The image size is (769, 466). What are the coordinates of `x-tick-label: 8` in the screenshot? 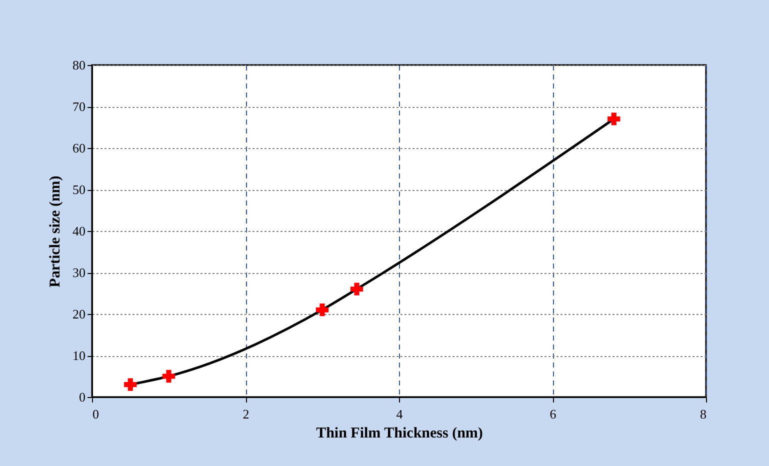 It's located at (703, 414).